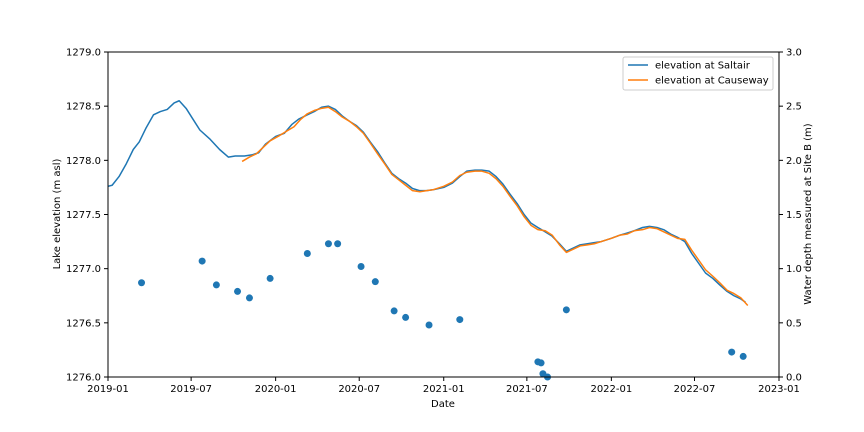 The image size is (864, 432). Describe the element at coordinates (83, 53) in the screenshot. I see `left-y-tick-label-6: 1279.0` at that location.